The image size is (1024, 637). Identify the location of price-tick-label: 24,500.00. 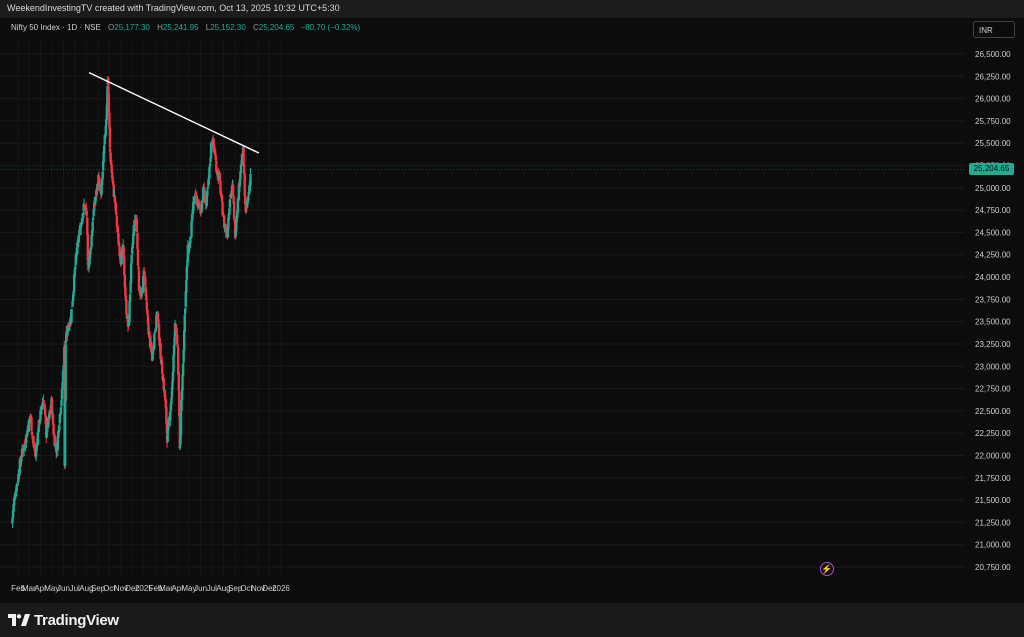
(993, 232).